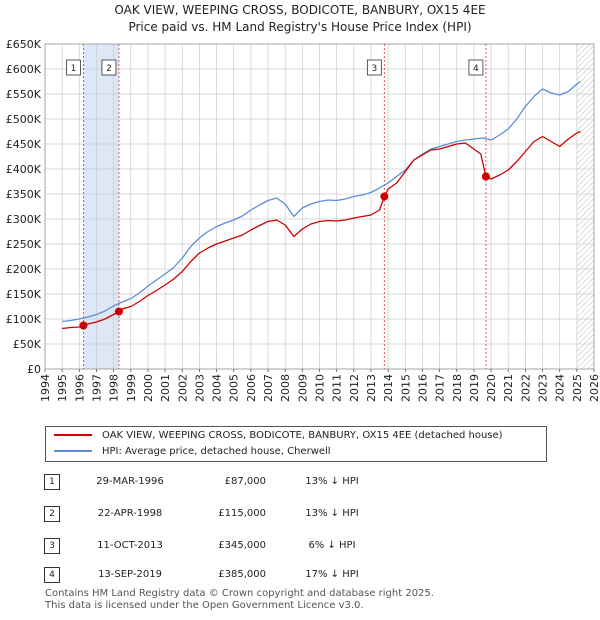 The width and height of the screenshot is (600, 620). Describe the element at coordinates (24, 144) in the screenshot. I see `y-tick-label: £450K` at that location.